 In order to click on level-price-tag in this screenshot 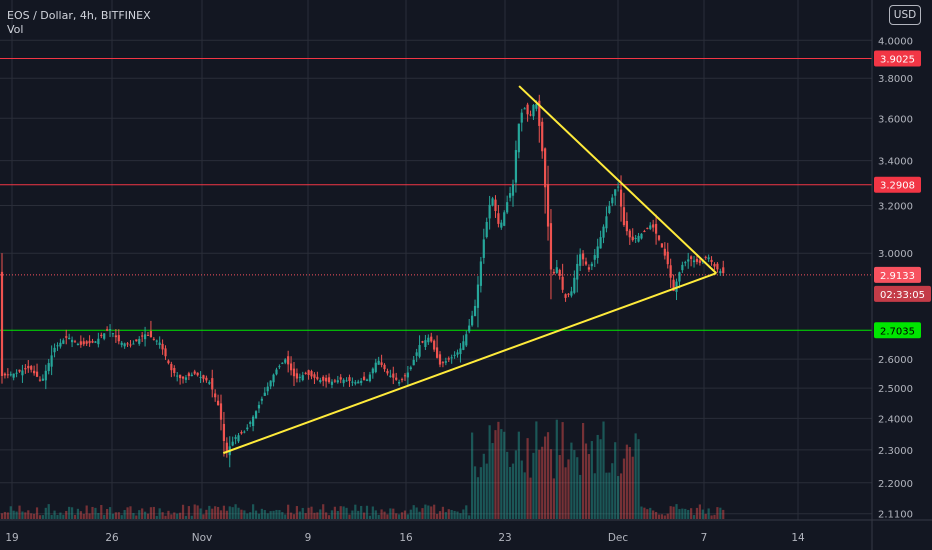, I will do `click(897, 184)`.